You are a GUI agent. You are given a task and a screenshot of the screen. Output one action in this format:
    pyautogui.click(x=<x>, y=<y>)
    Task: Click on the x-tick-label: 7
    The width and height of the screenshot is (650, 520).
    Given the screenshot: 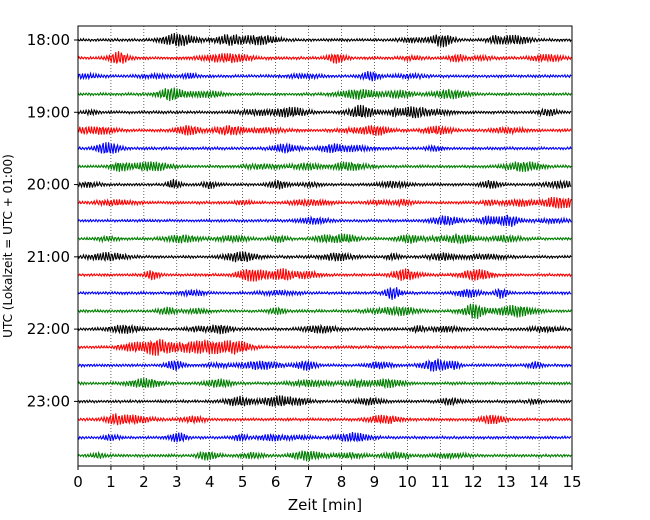 What is the action you would take?
    pyautogui.click(x=309, y=482)
    